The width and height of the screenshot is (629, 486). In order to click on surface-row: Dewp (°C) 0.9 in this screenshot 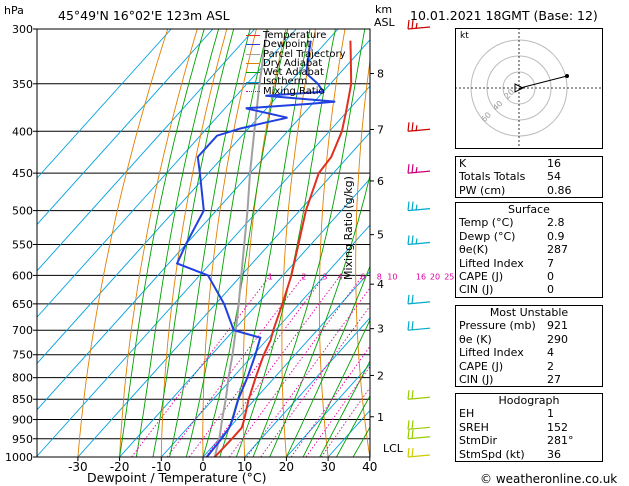, I will do `click(529, 236)`.